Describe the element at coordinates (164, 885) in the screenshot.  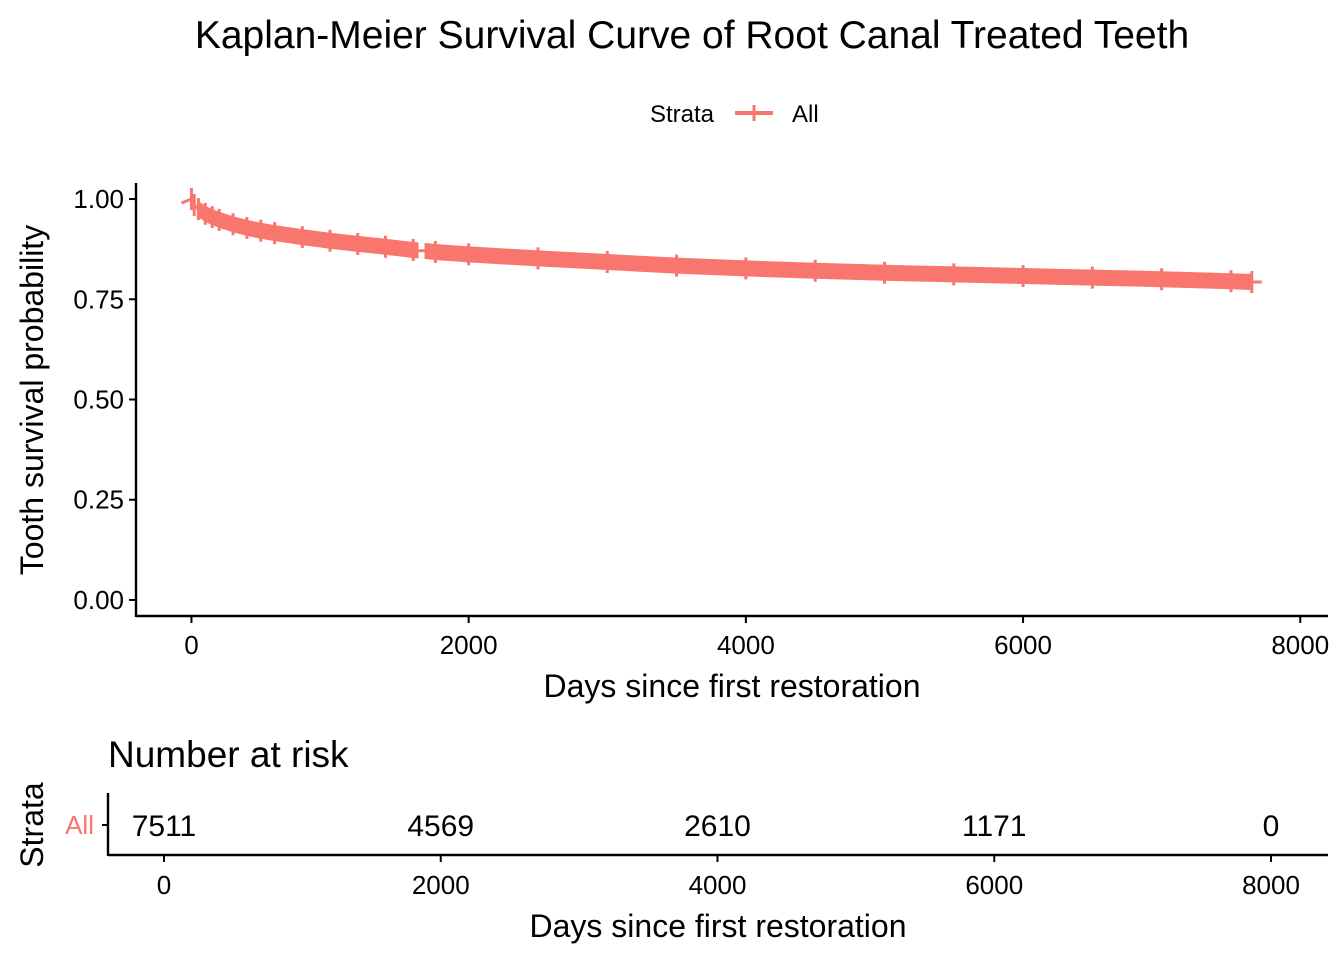
I see `risk-x-tick-label: 0` at that location.